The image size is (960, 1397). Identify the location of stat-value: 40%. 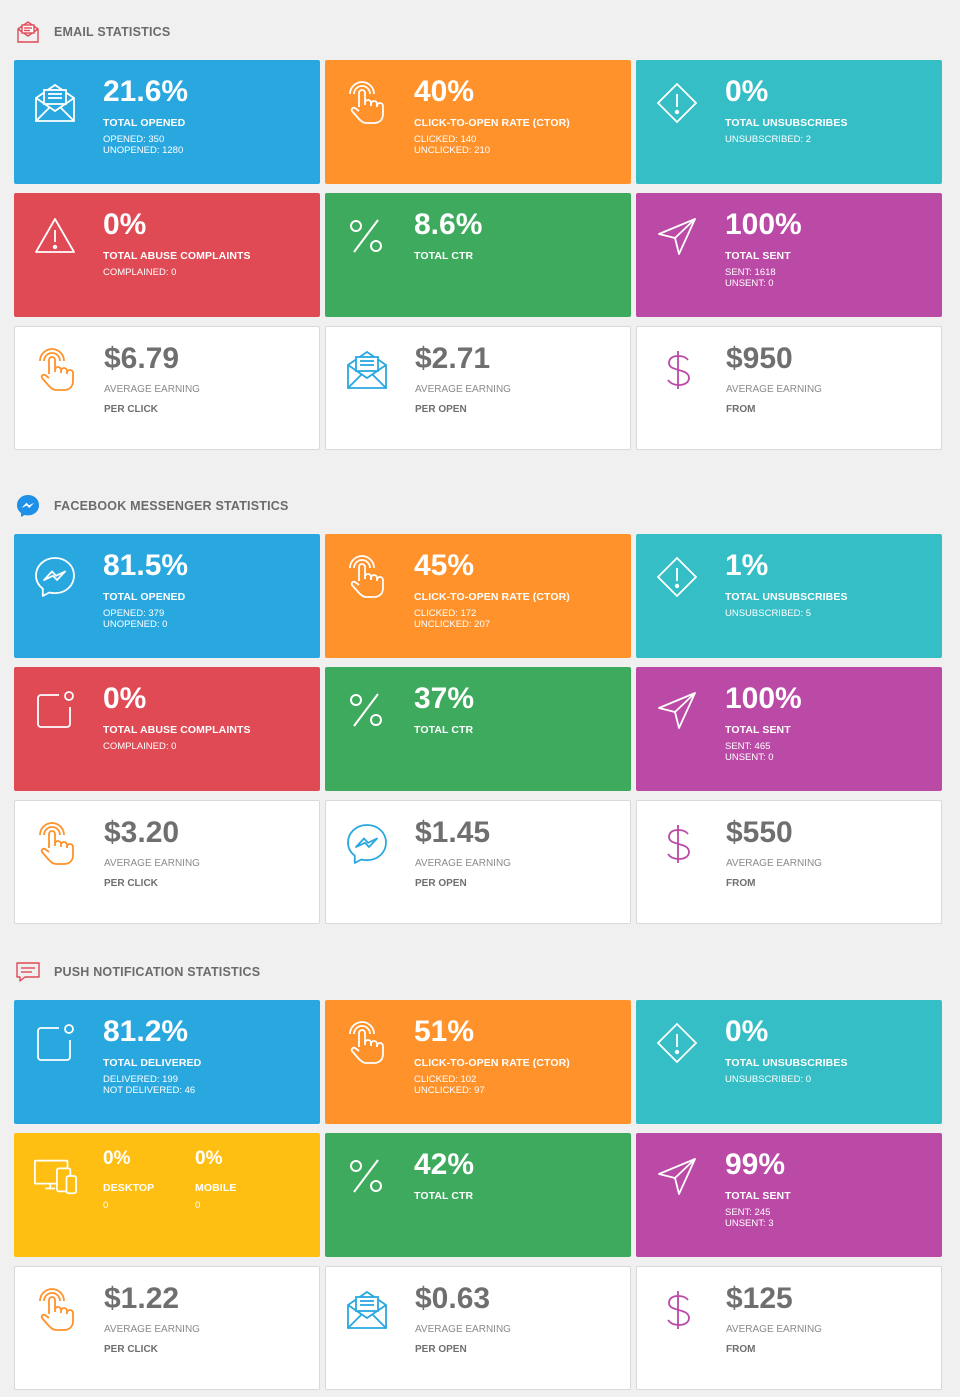
(444, 91).